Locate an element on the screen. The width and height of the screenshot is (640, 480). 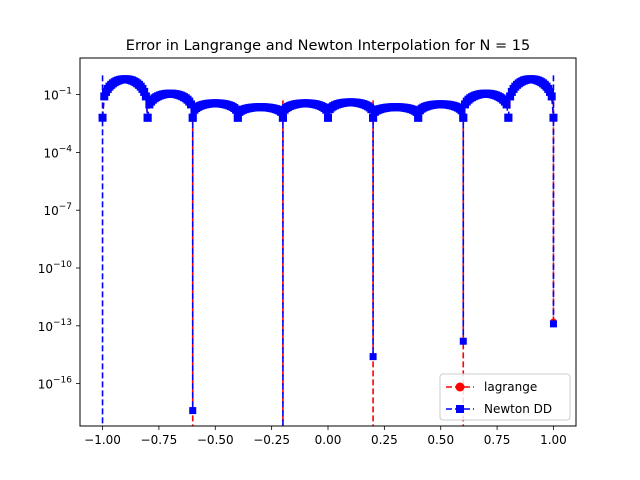
y-tick-label: 10⁻¹³ is located at coordinates (55, 326).